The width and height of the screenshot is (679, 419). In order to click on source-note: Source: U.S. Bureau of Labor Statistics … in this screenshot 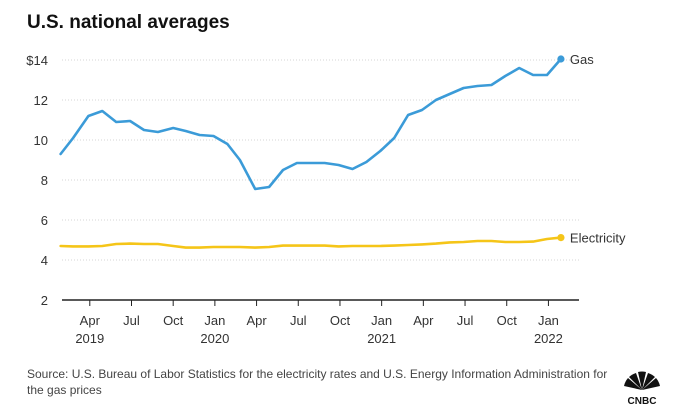, I will do `click(317, 382)`.